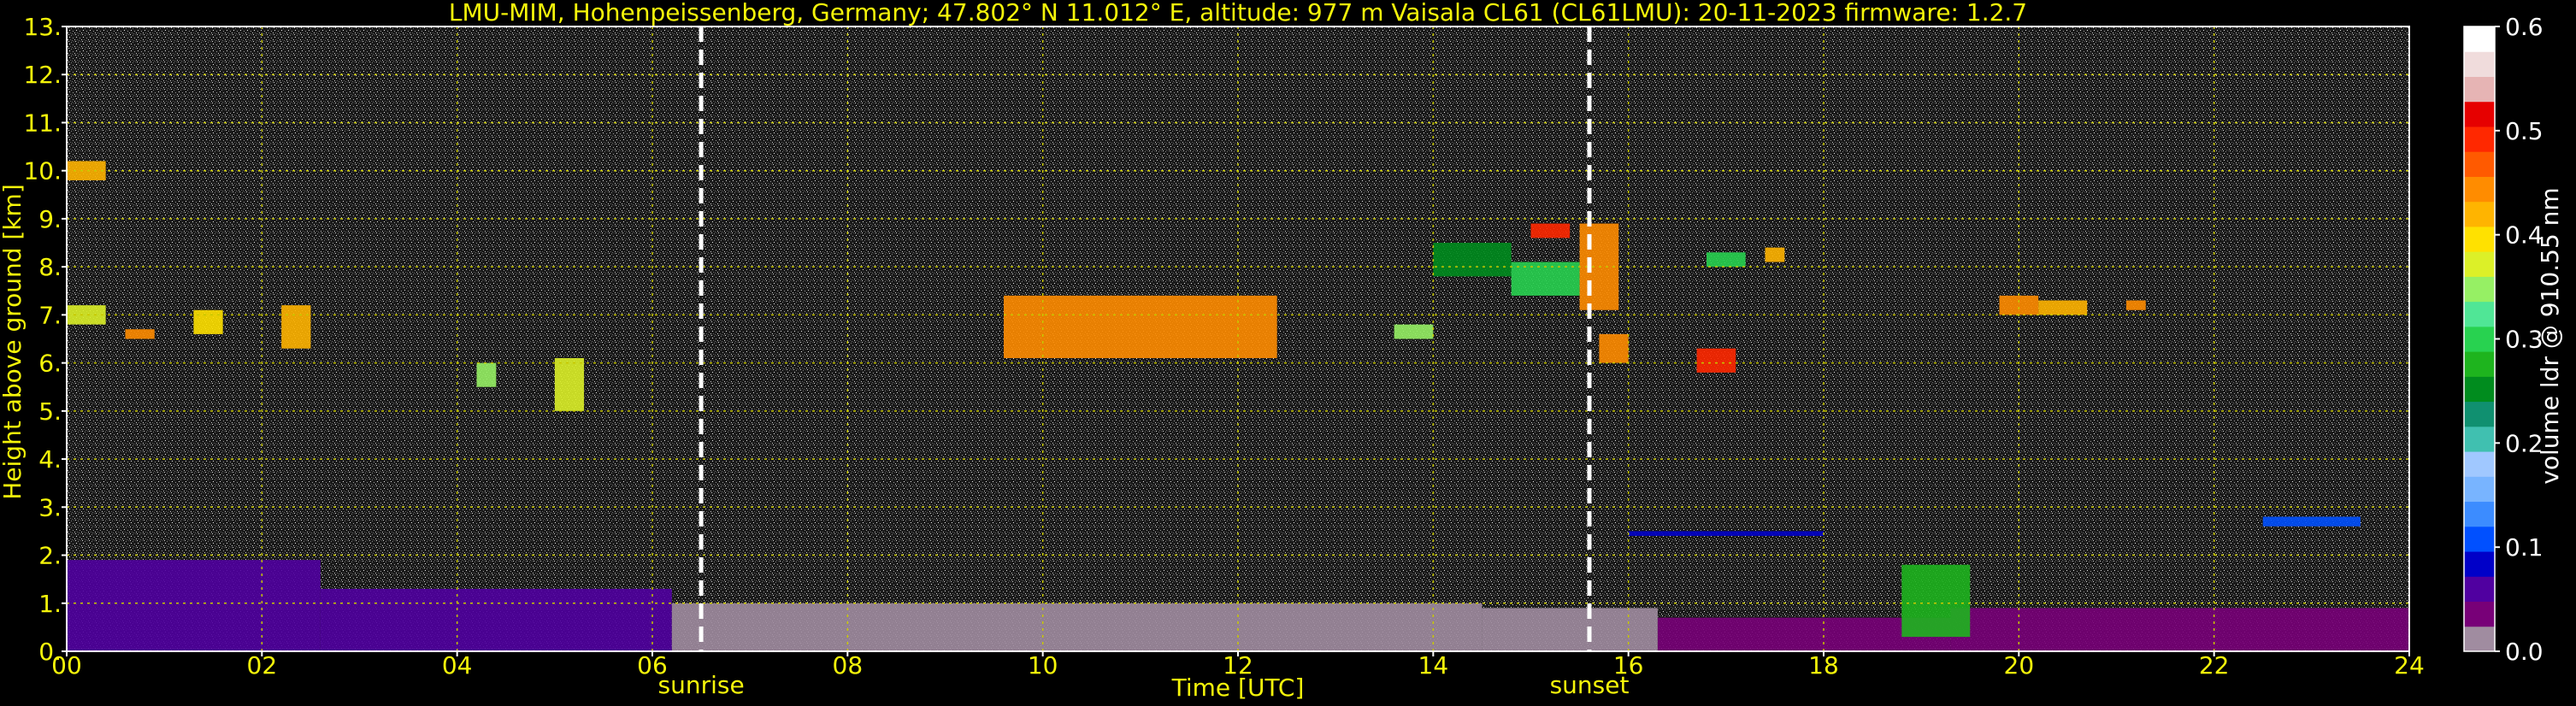 Image resolution: width=2576 pixels, height=706 pixels. What do you see at coordinates (1433, 665) in the screenshot?
I see `x-tick-label-7: 14` at bounding box center [1433, 665].